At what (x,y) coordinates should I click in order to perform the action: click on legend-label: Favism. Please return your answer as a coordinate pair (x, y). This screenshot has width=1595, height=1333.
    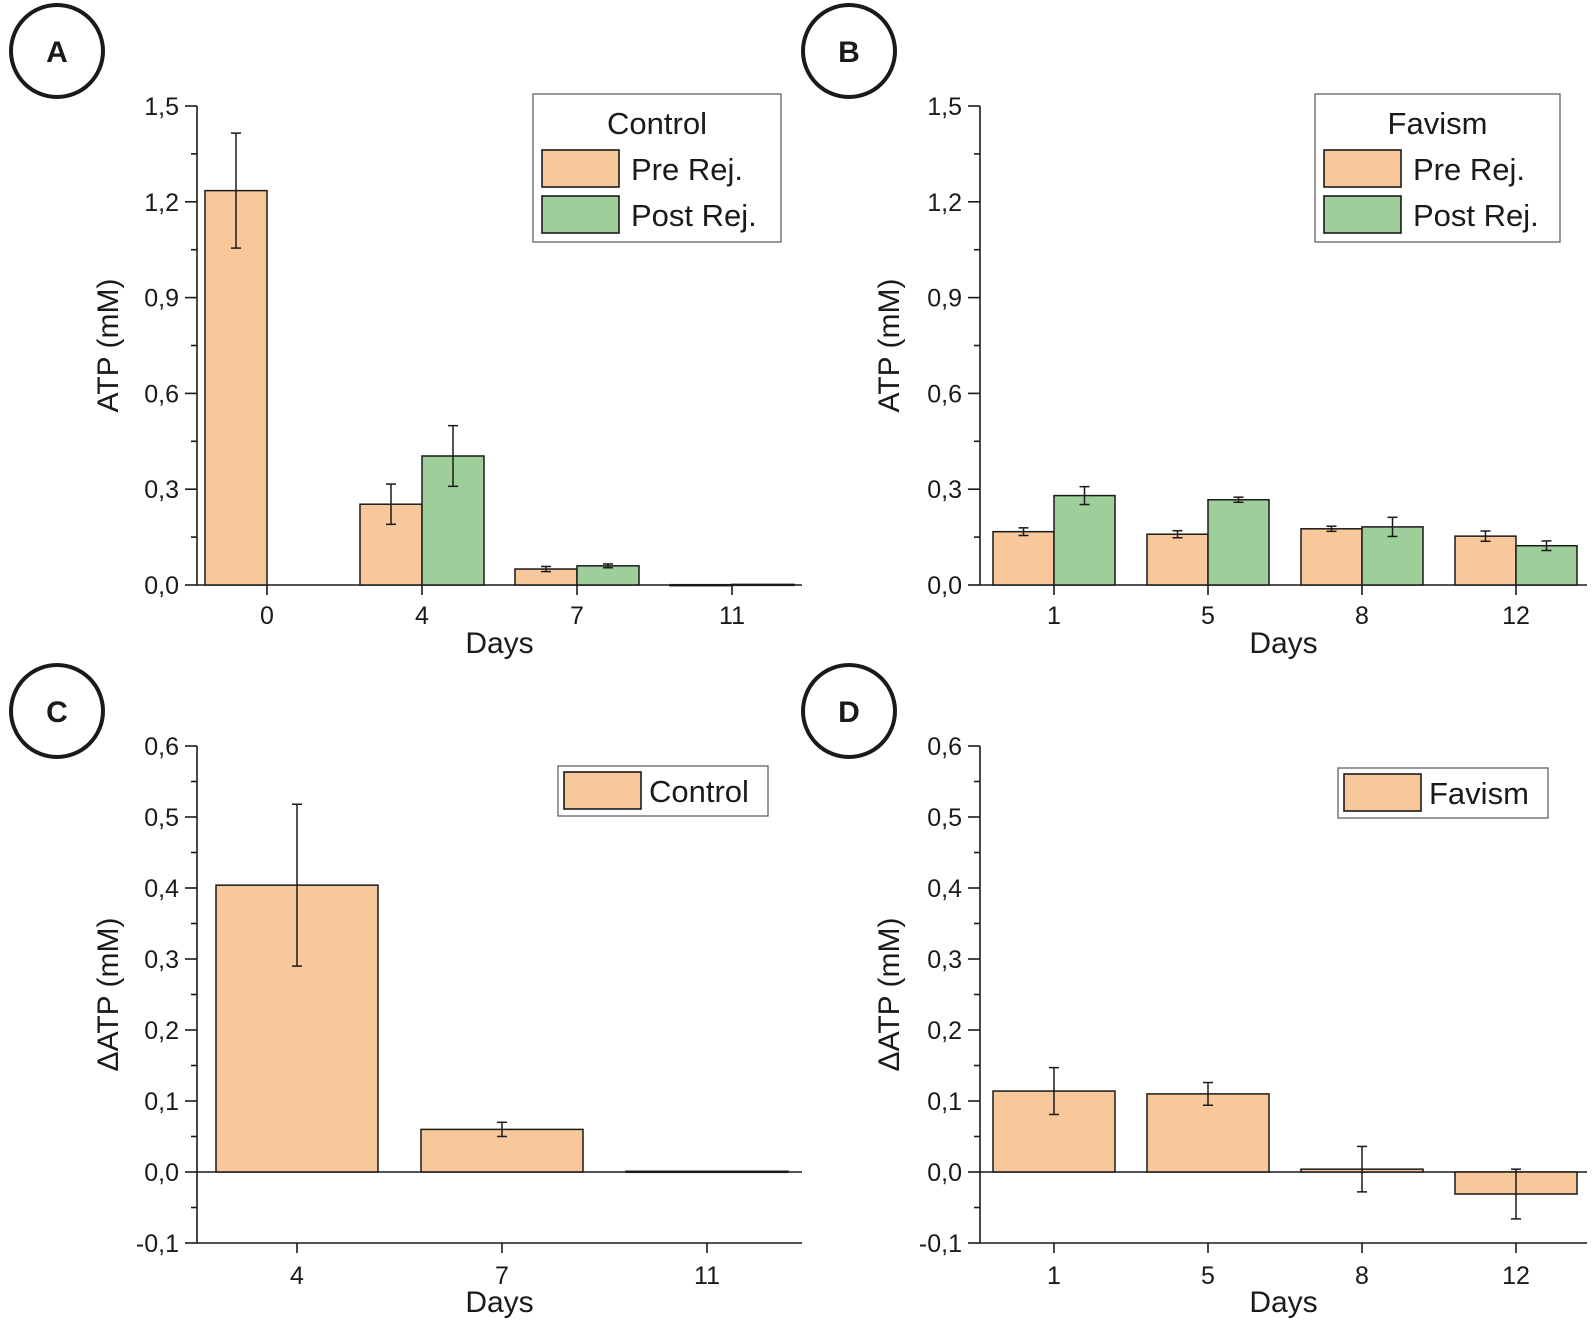
    Looking at the image, I should click on (1479, 793).